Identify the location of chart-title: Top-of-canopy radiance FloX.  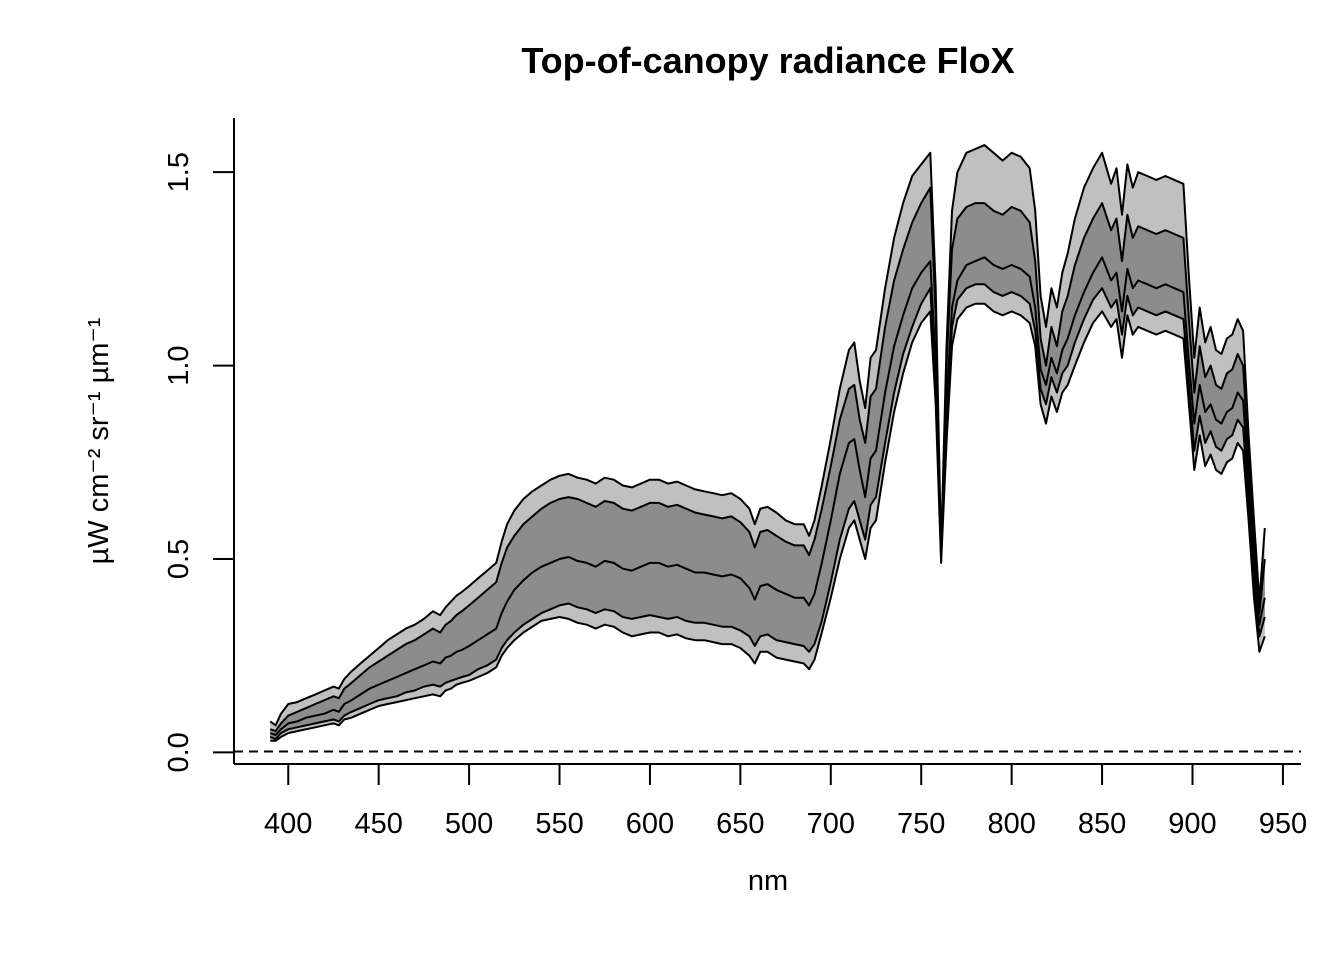
(767, 60).